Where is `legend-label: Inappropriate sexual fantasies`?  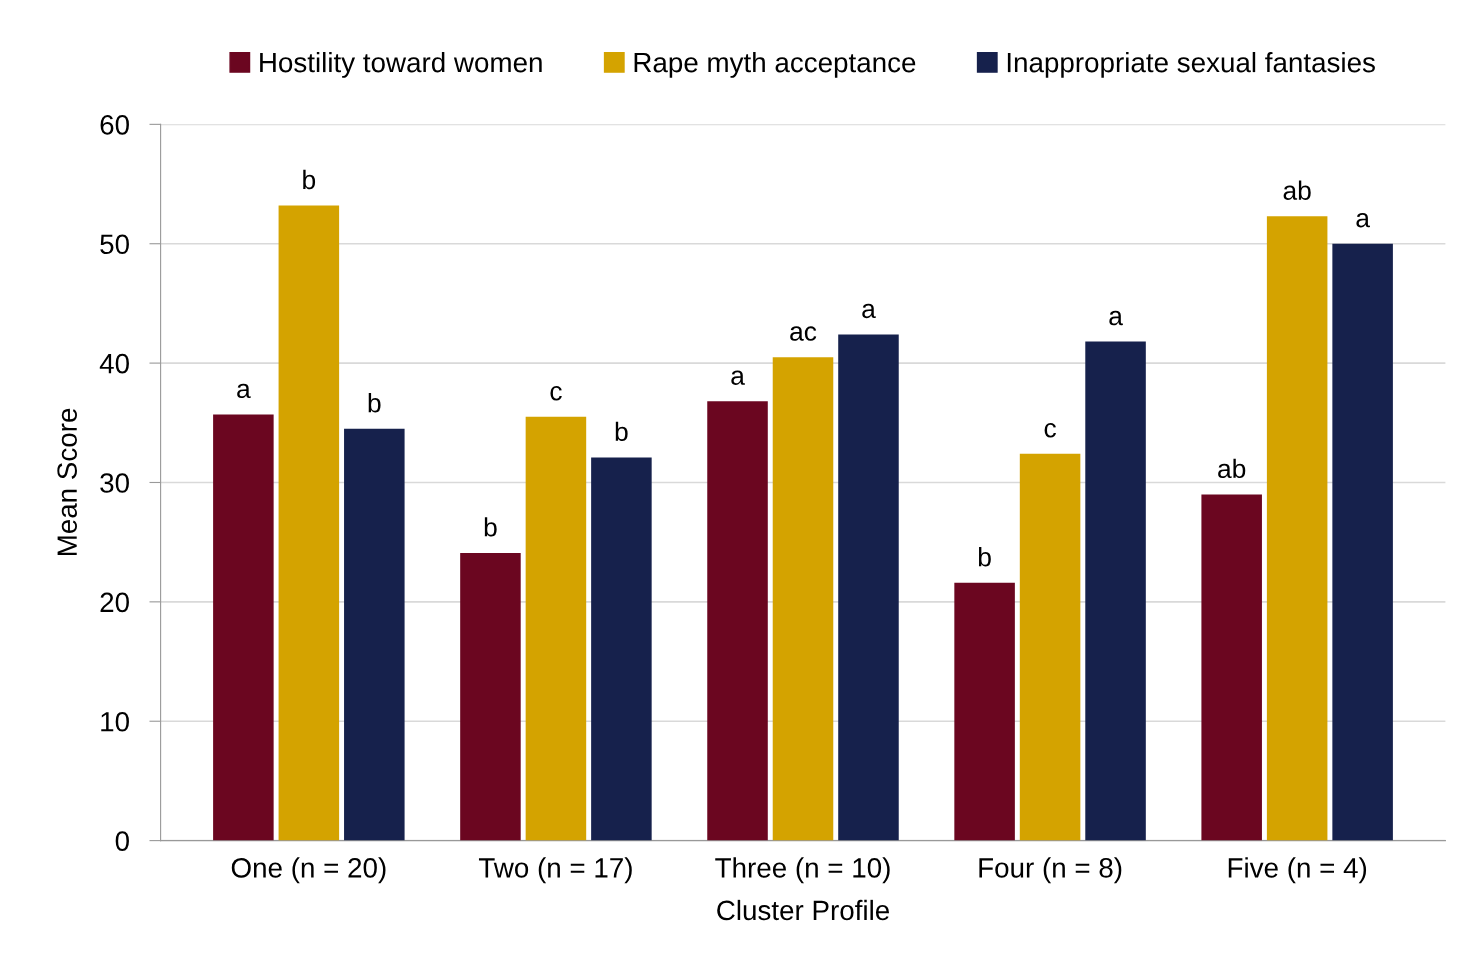 legend-label: Inappropriate sexual fantasies is located at coordinates (1191, 64).